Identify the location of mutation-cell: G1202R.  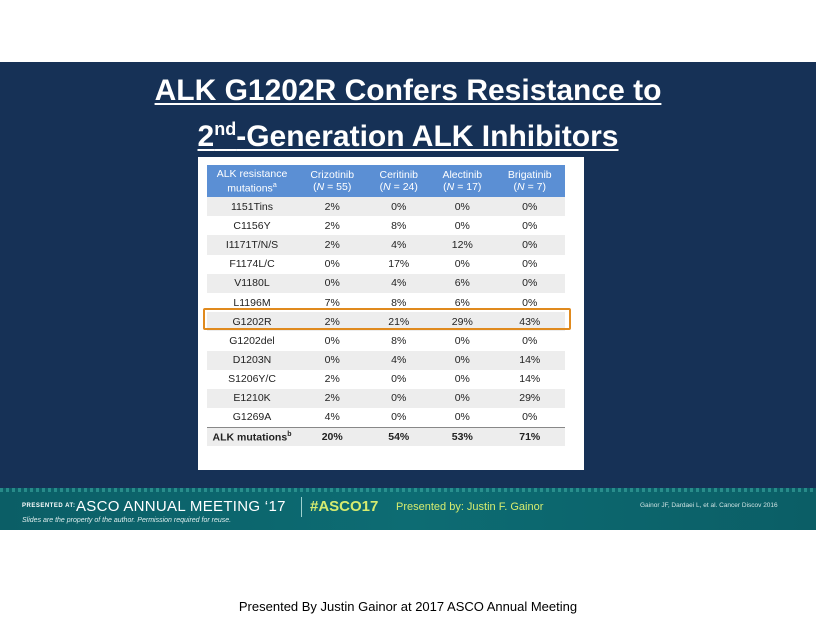
(252, 322).